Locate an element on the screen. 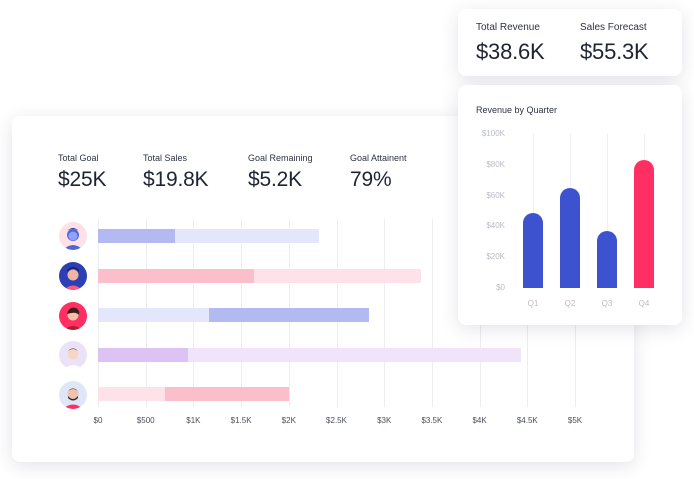  kpi-sales-forecast: Sales Forecast $55.3K is located at coordinates (614, 43).